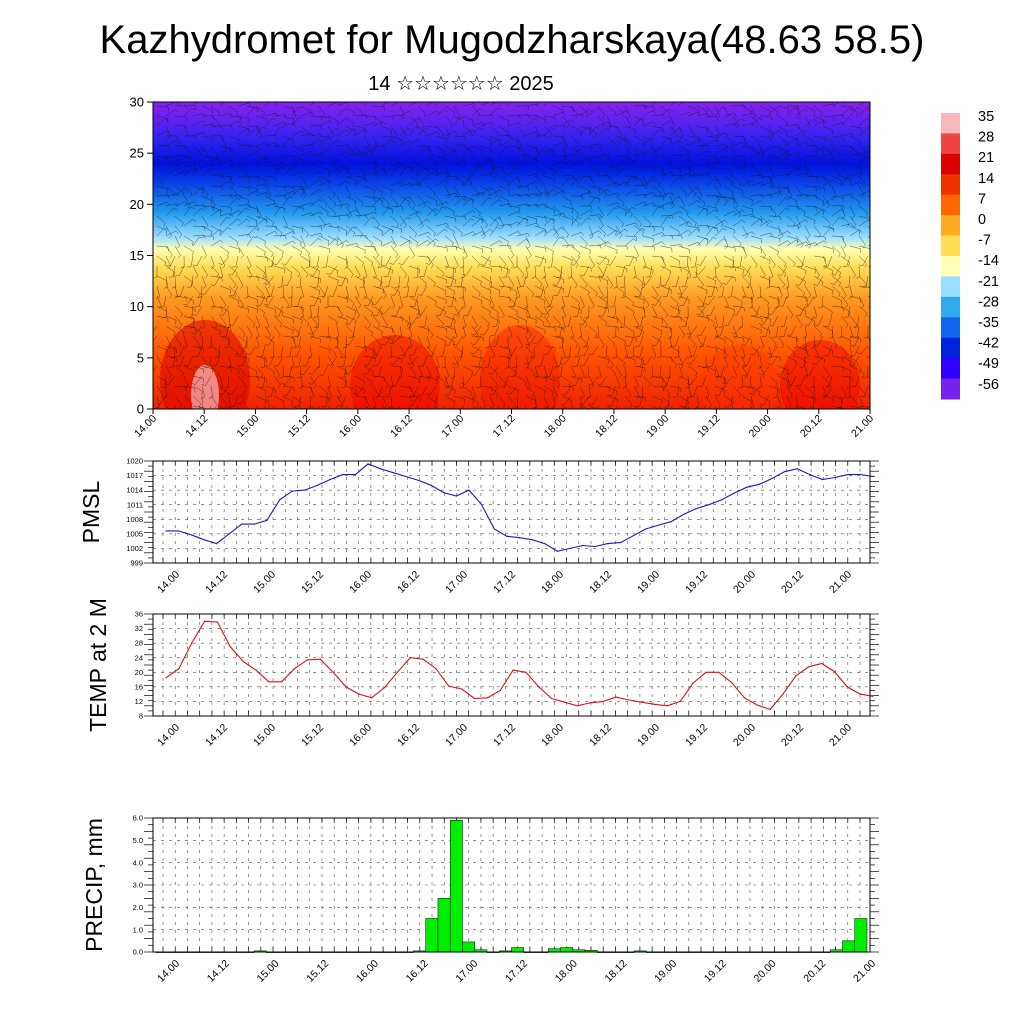 Image resolution: width=1024 pixels, height=1024 pixels. Describe the element at coordinates (139, 672) in the screenshot. I see `y-tick-label: 20` at that location.